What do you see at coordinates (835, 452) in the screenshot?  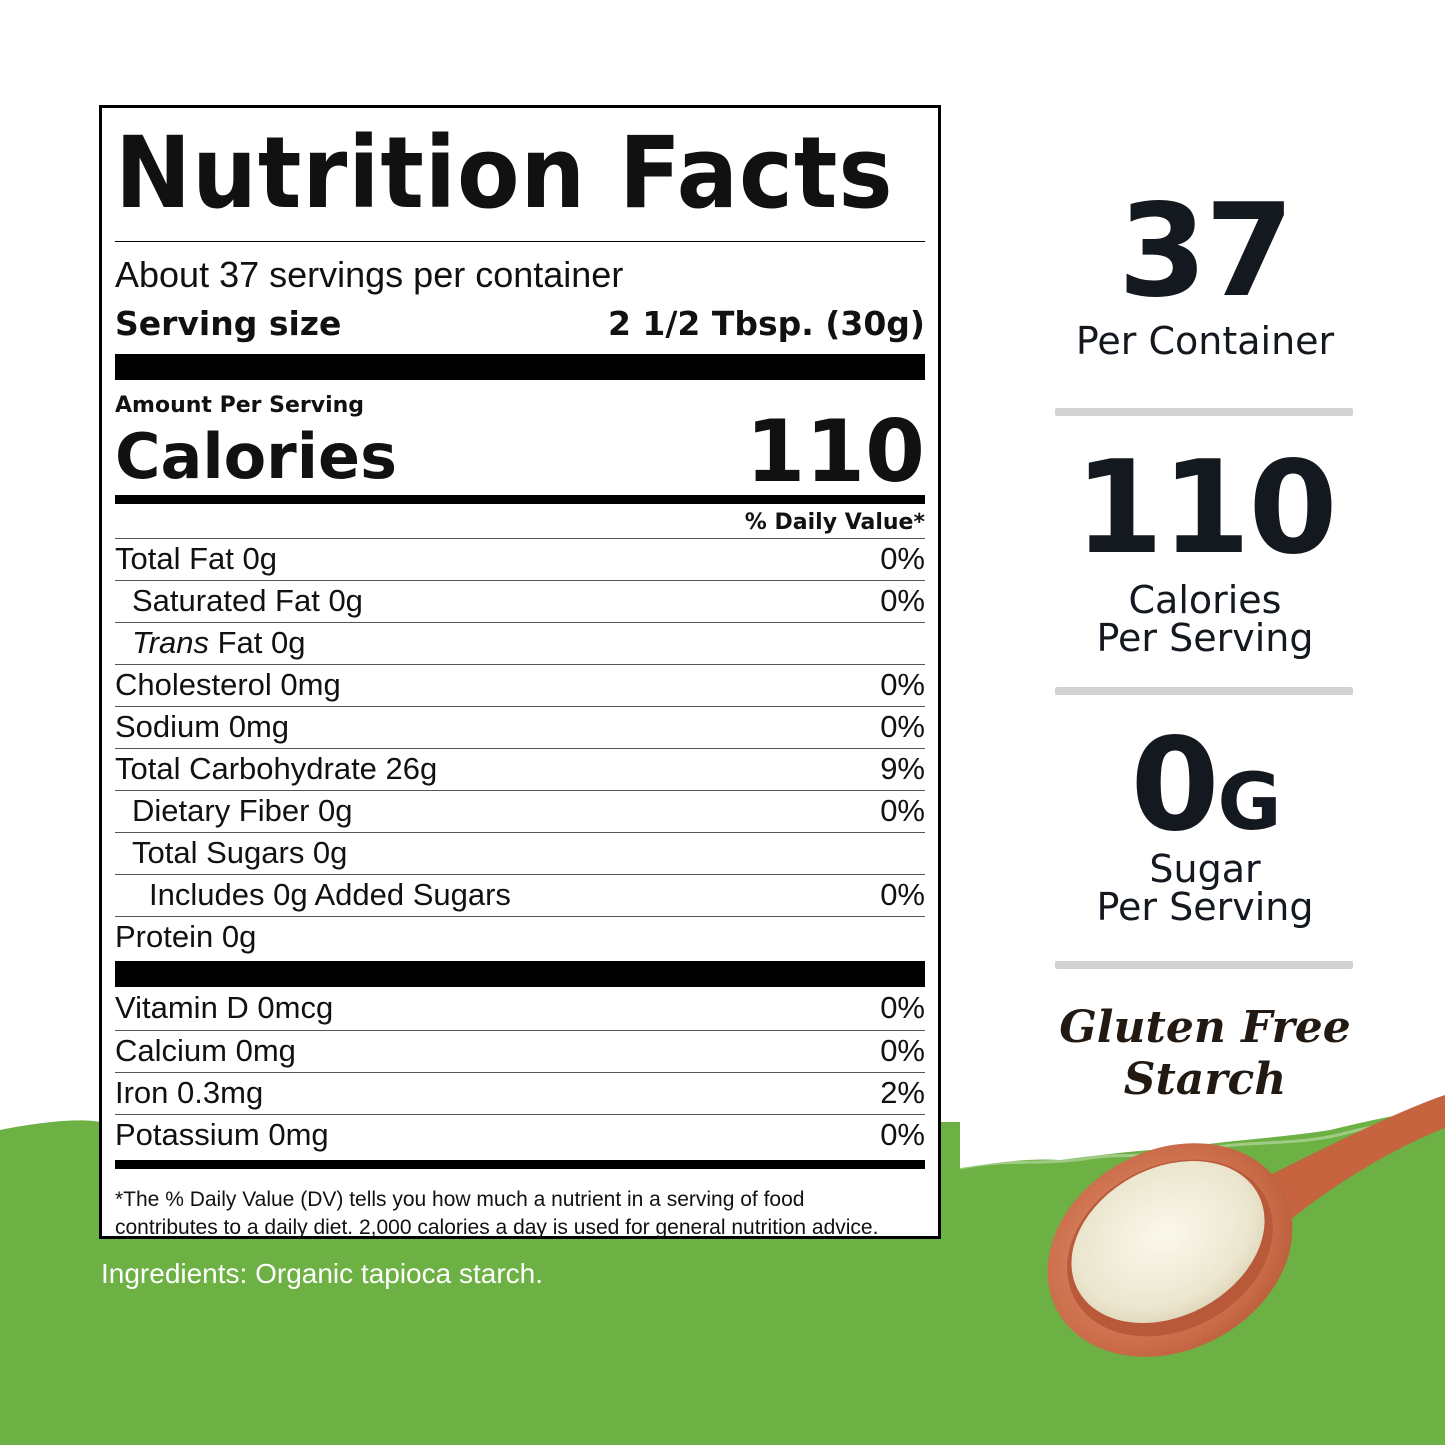 I see `calories-value: 110` at bounding box center [835, 452].